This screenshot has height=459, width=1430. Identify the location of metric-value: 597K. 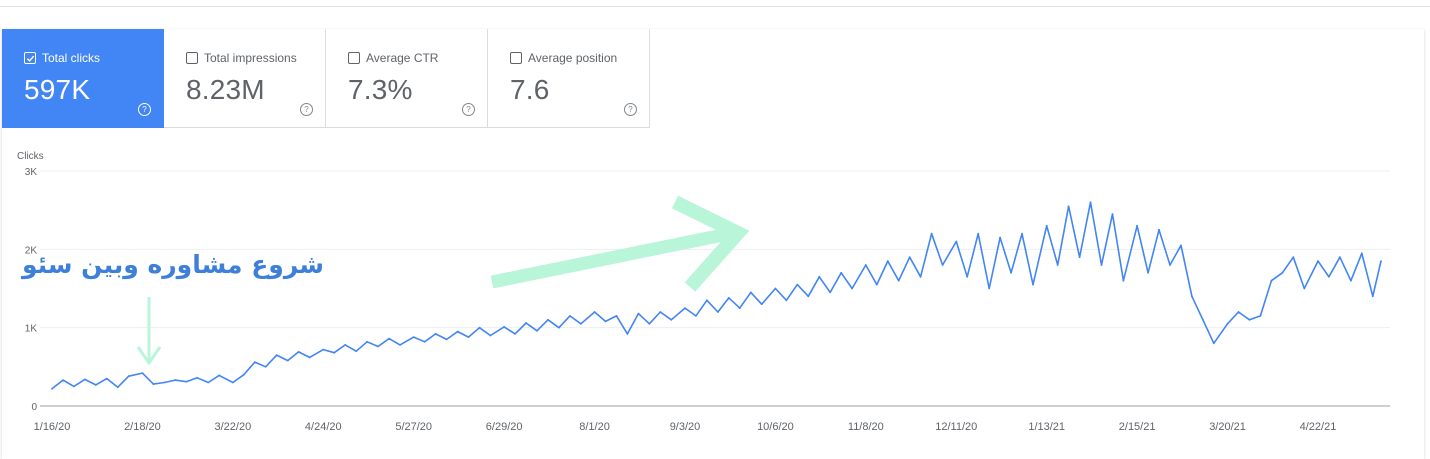
(57, 89).